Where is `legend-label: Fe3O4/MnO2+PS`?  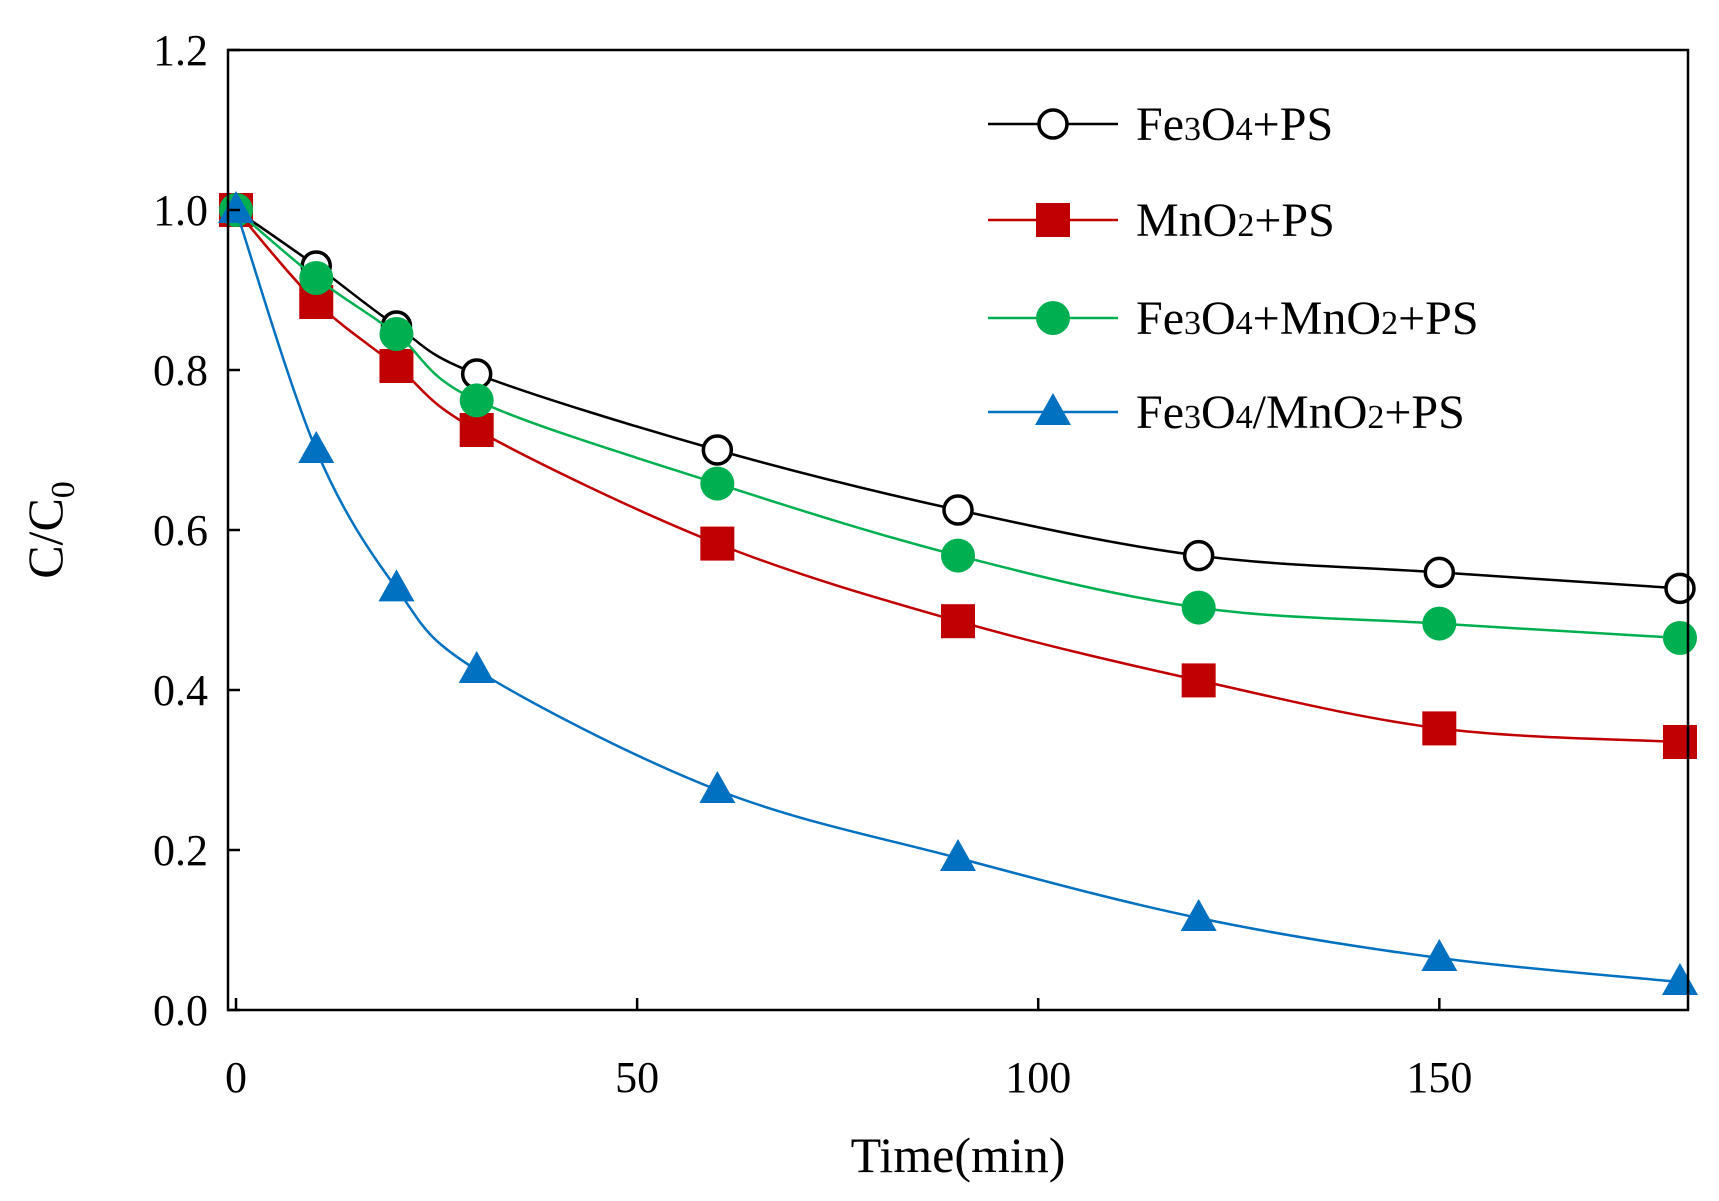 legend-label: Fe3O4/MnO2+PS is located at coordinates (1300, 412).